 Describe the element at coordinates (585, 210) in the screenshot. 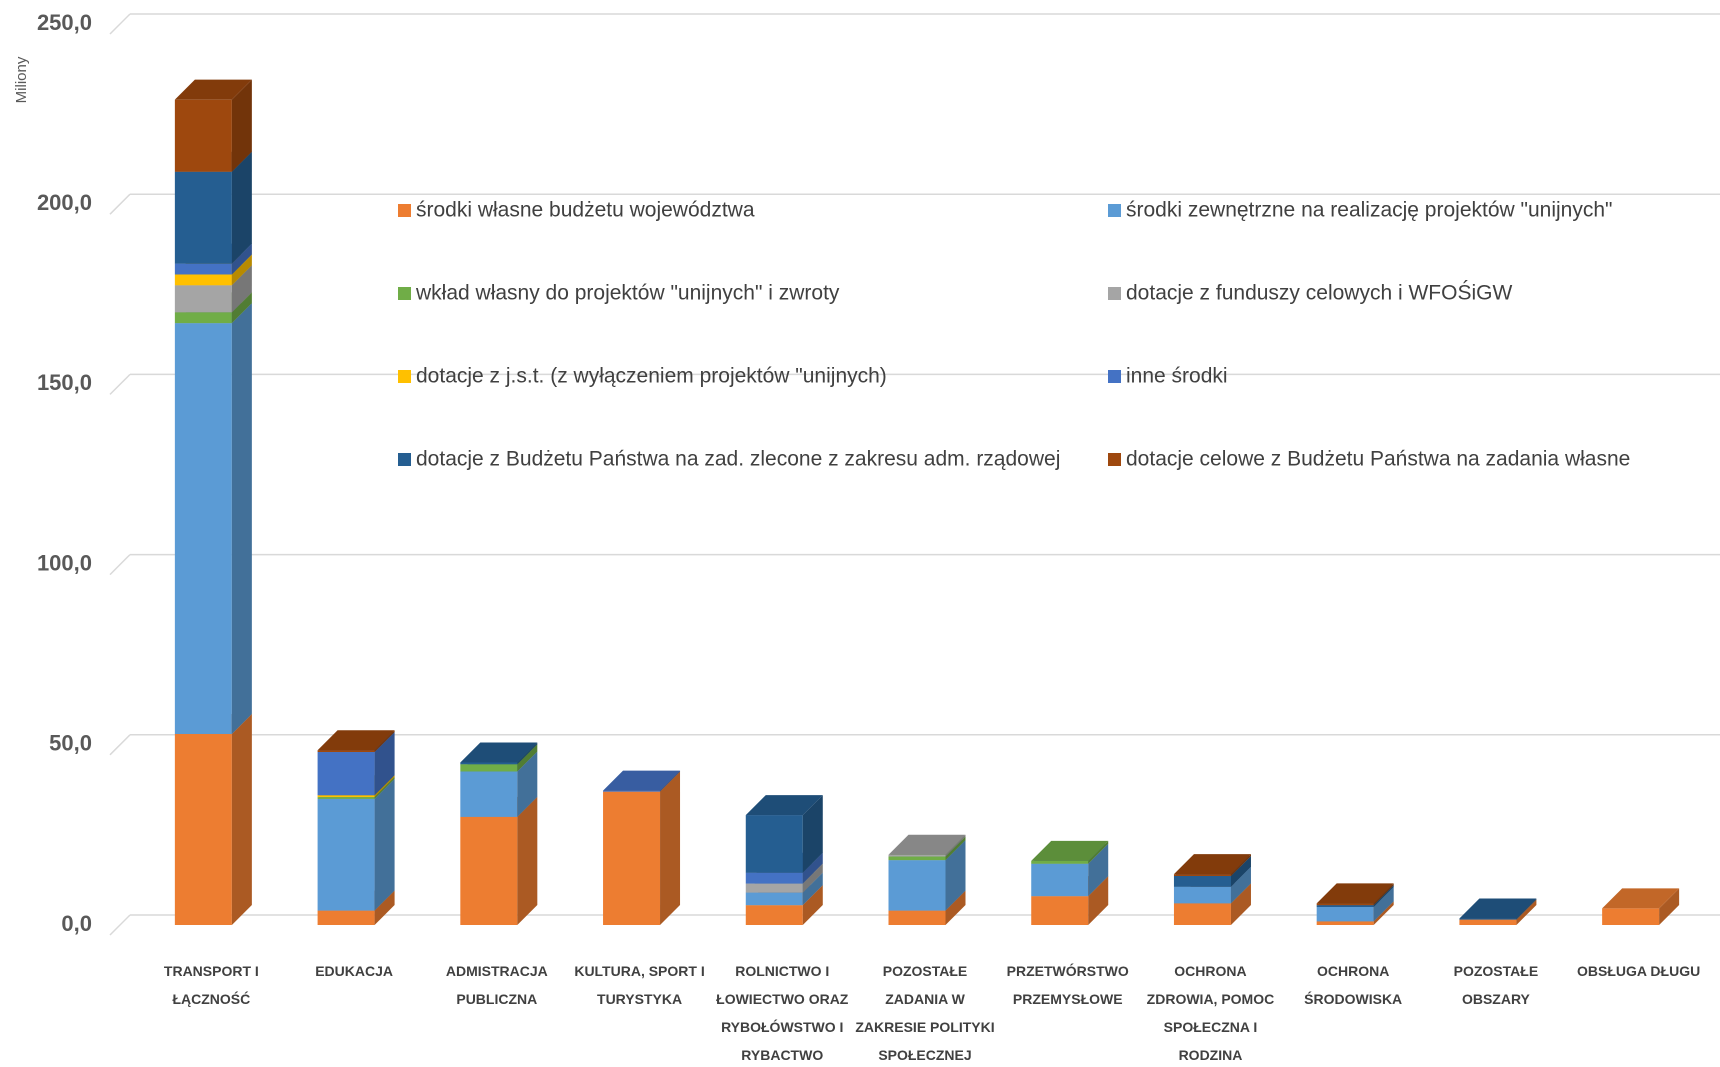

I see `legend-label: środki własne budżetu województwa` at that location.